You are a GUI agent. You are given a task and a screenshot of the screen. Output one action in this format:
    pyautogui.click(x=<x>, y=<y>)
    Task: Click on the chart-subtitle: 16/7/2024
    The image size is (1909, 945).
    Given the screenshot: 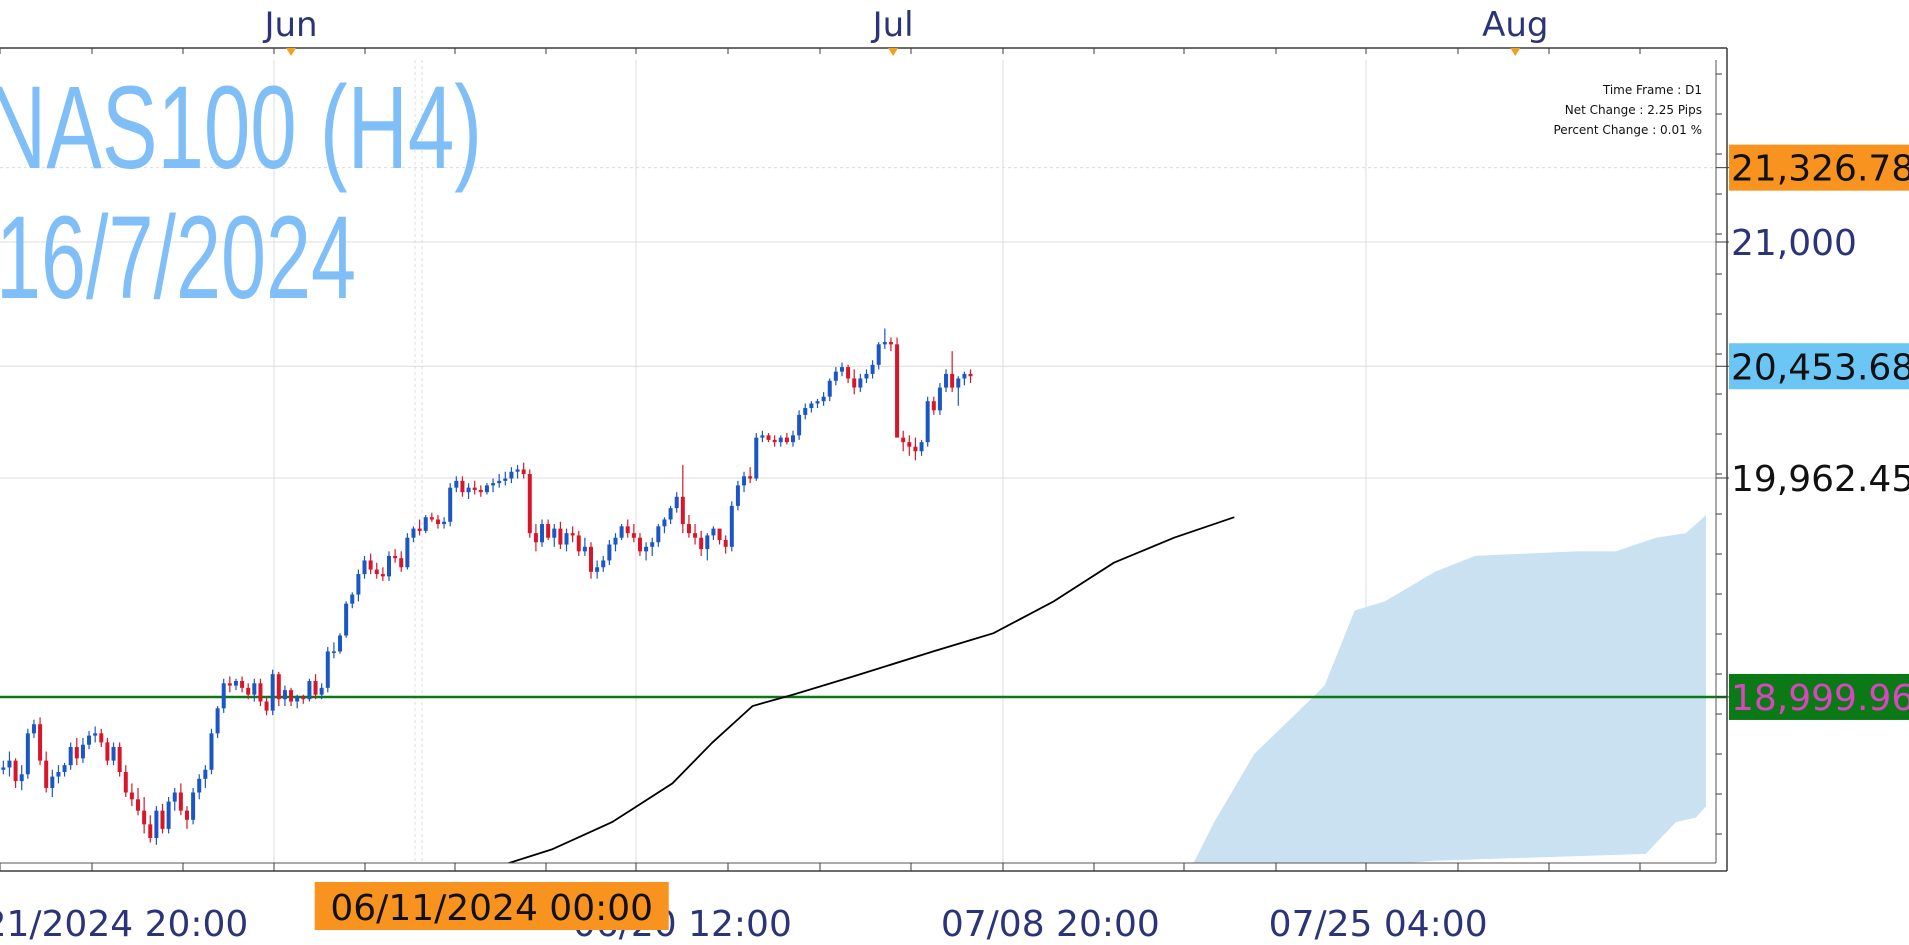 What is the action you would take?
    pyautogui.click(x=178, y=258)
    